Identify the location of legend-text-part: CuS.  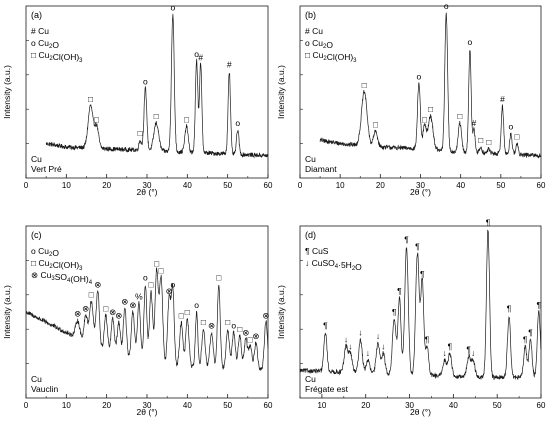
(320, 251).